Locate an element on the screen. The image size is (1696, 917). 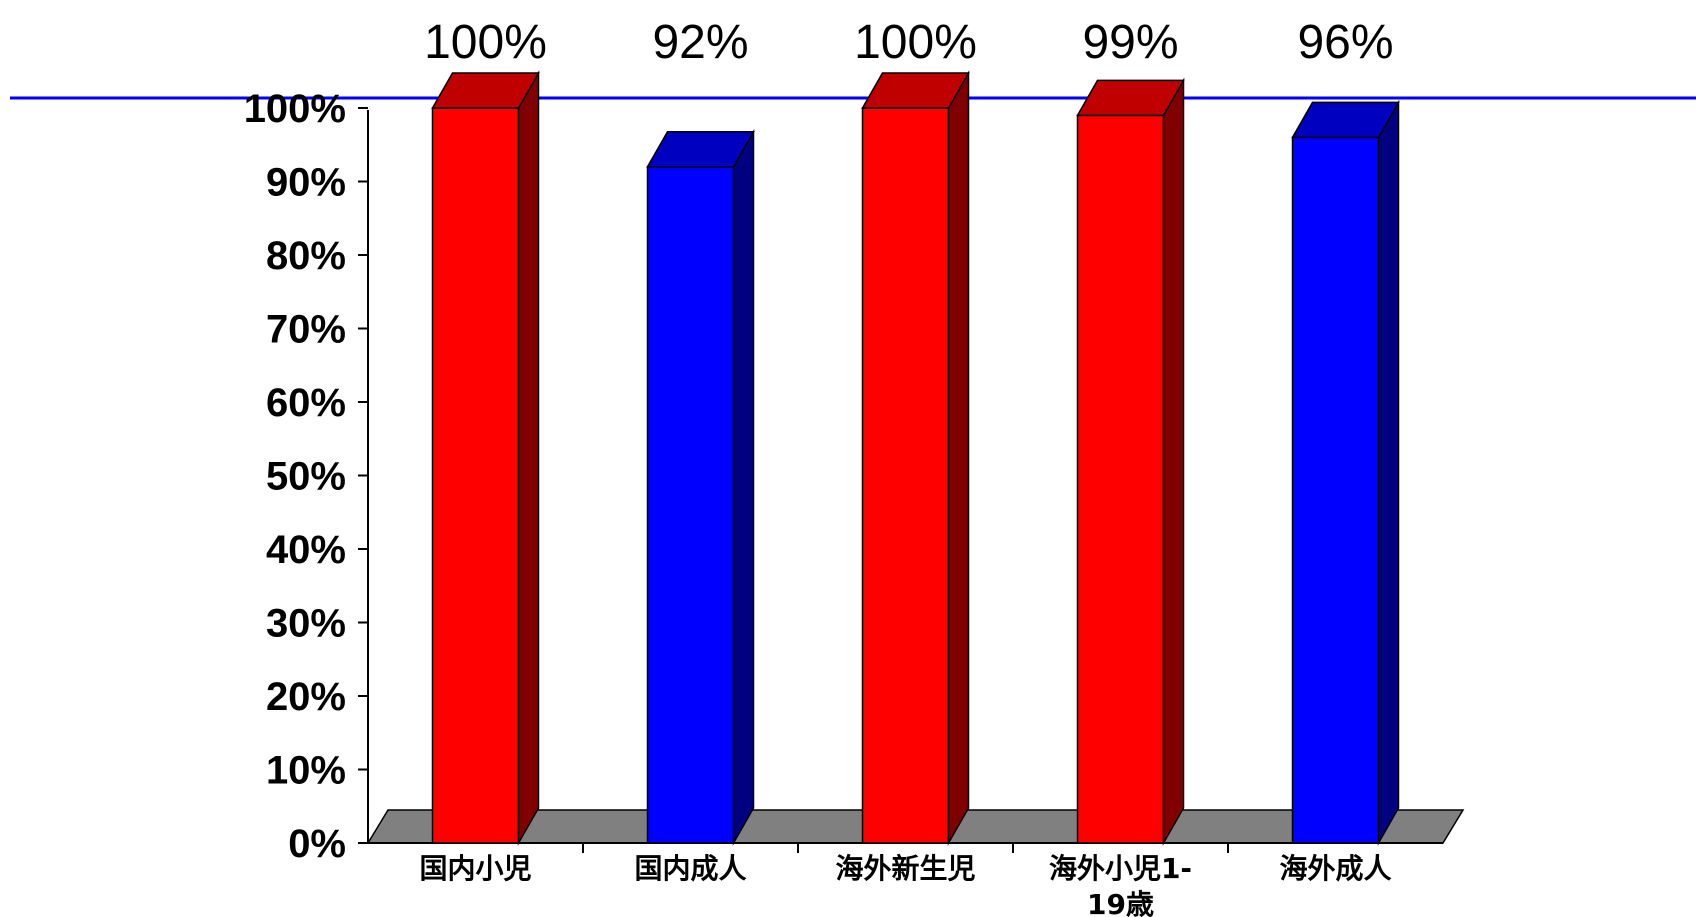
data-label: 92% is located at coordinates (700, 42).